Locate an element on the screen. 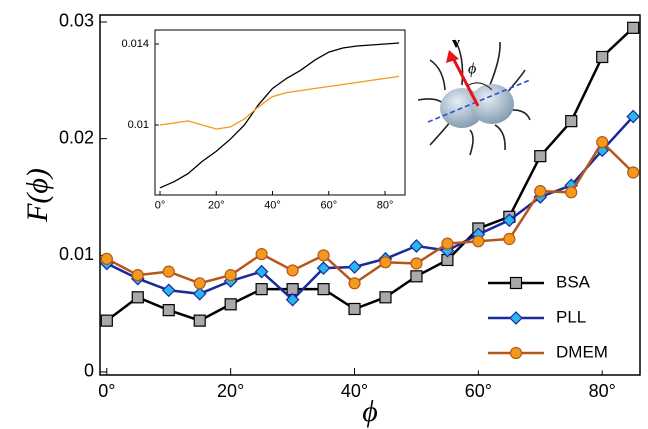 The height and width of the screenshot is (429, 648). y-tick-label: 0.014 is located at coordinates (135, 44).